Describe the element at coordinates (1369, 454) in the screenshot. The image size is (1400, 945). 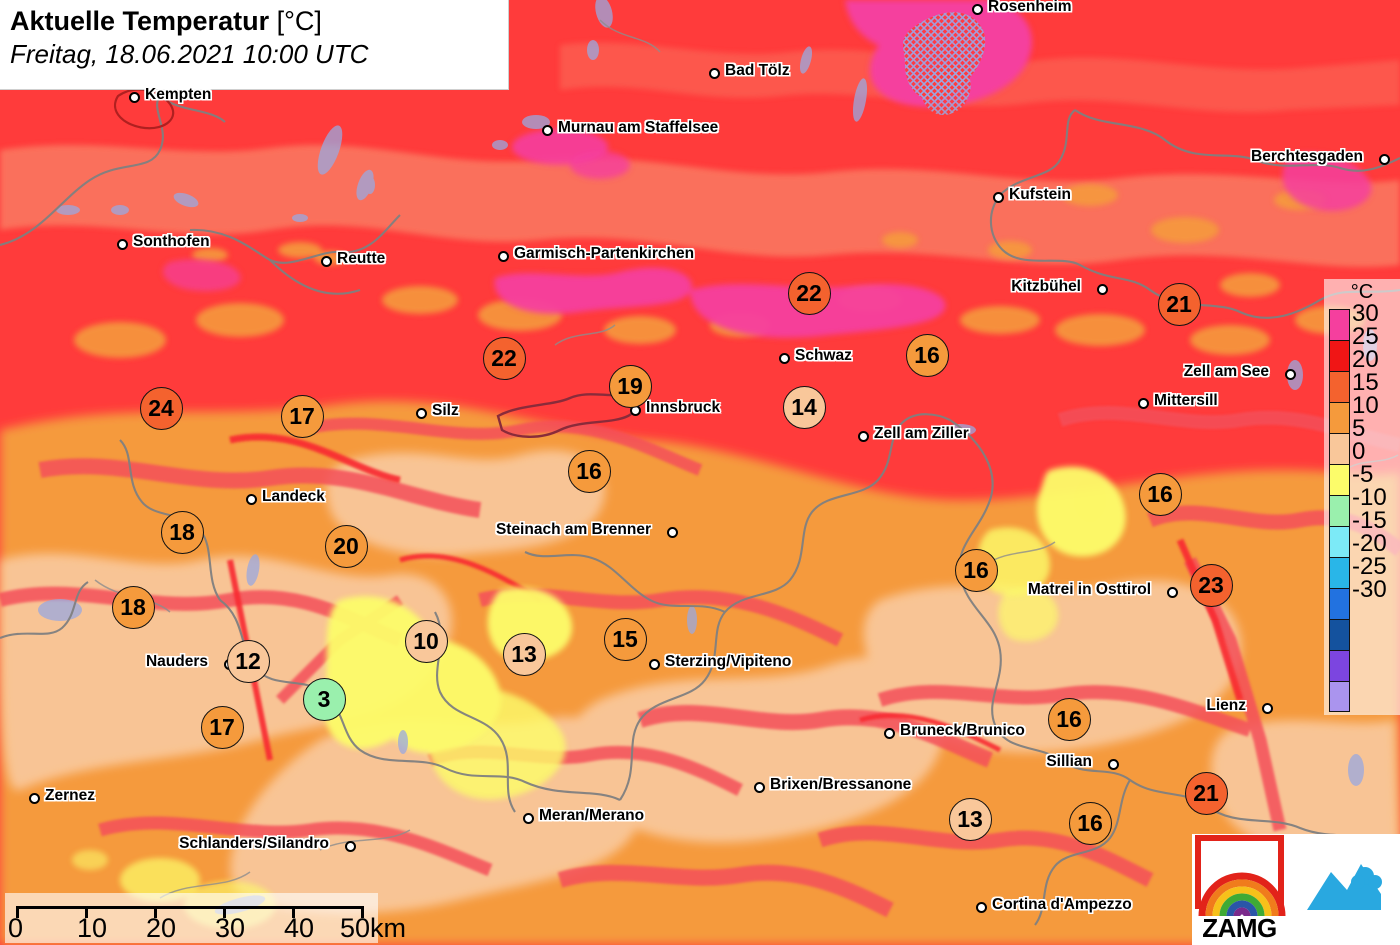
I see `legend-tick-labels: 30 25 20 15 10 5 0 -5 -10 -15 -20 -25 -30` at that location.